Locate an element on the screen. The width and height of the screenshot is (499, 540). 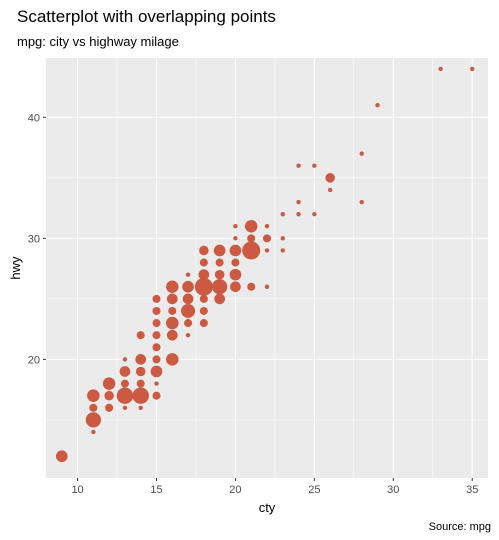
x-tick-label: 25 is located at coordinates (314, 490).